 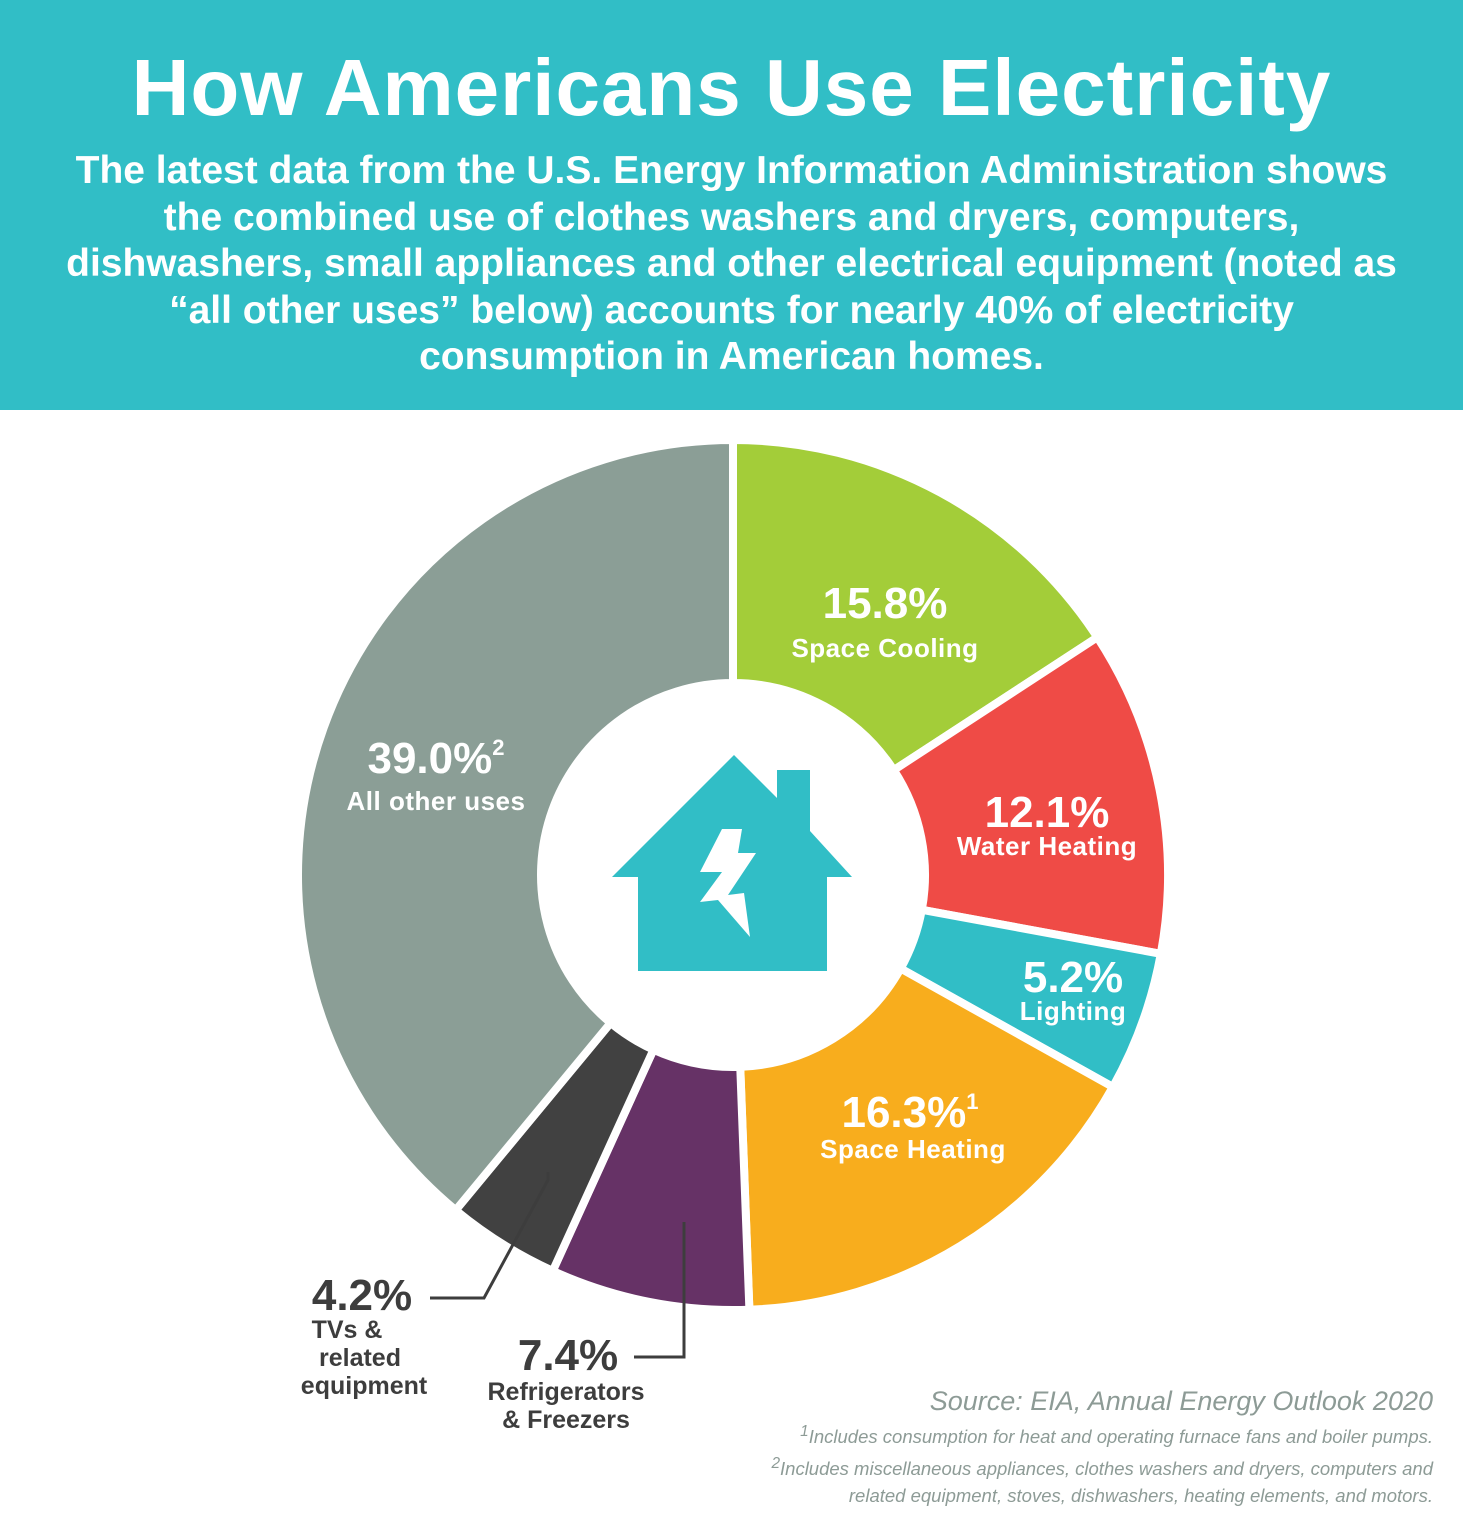 What do you see at coordinates (347, 1330) in the screenshot?
I see `outside-label-tvs-line1: TVs &` at bounding box center [347, 1330].